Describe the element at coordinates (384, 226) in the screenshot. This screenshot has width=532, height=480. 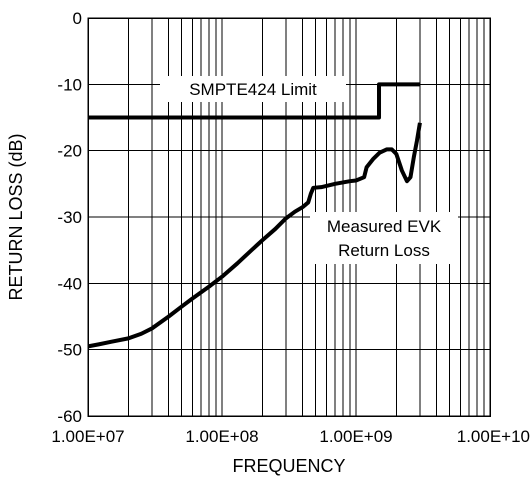
I see `annotation-measured-evk: Measured EVK` at that location.